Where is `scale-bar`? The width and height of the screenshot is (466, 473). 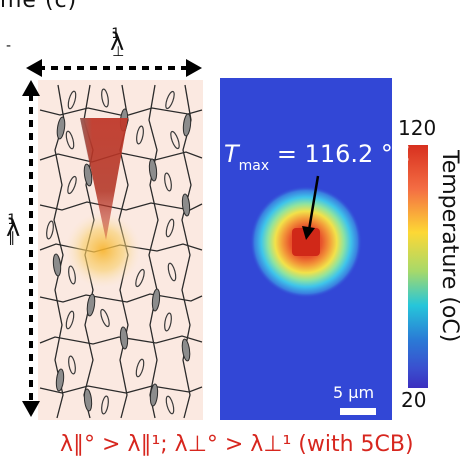 scale-bar is located at coordinates (358, 411).